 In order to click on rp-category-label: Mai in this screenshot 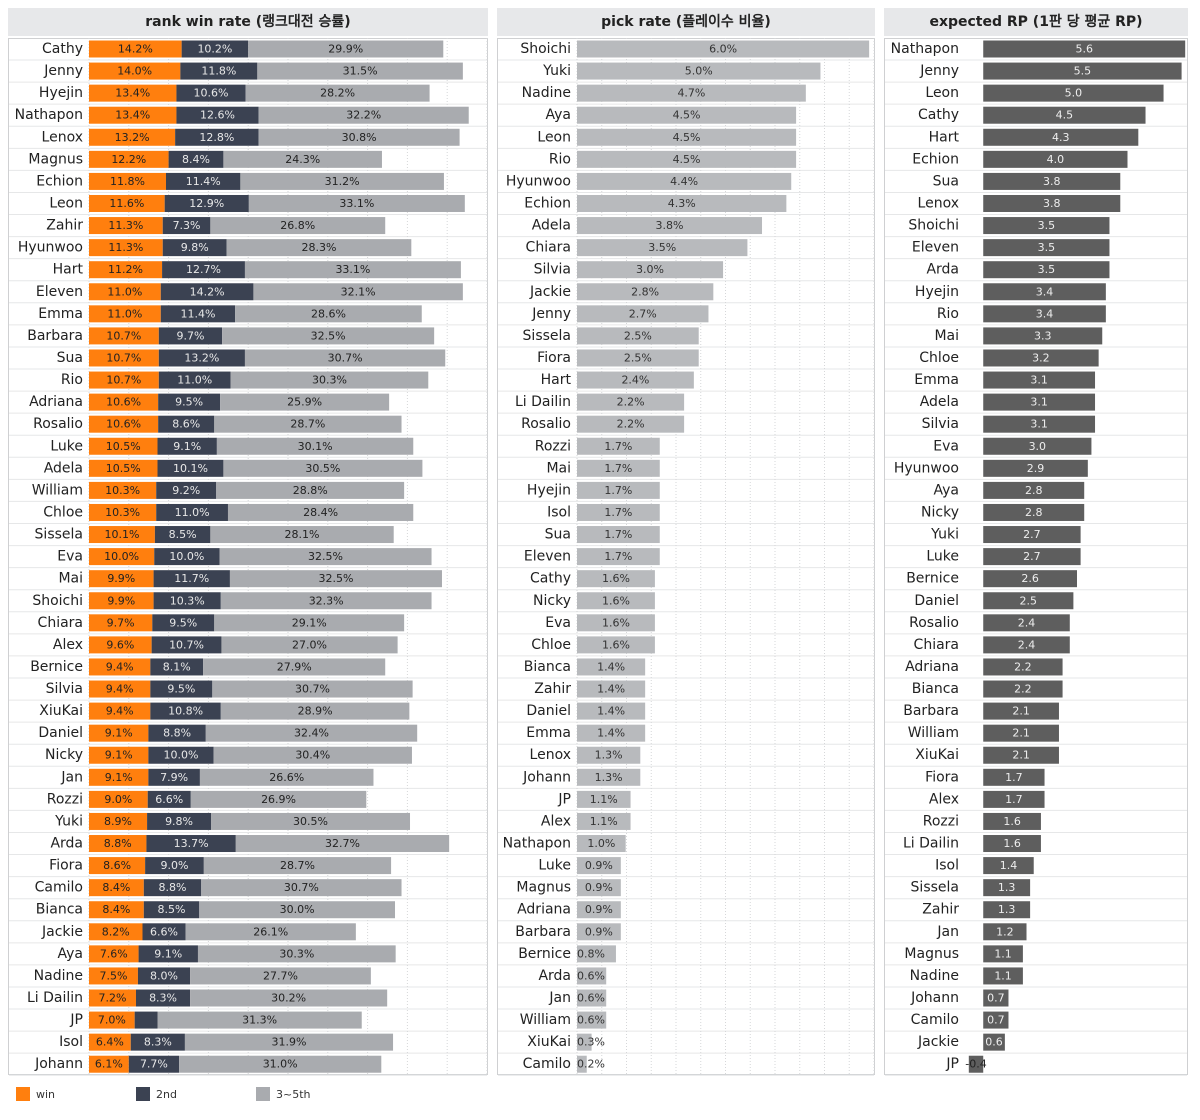, I will do `click(946, 336)`.